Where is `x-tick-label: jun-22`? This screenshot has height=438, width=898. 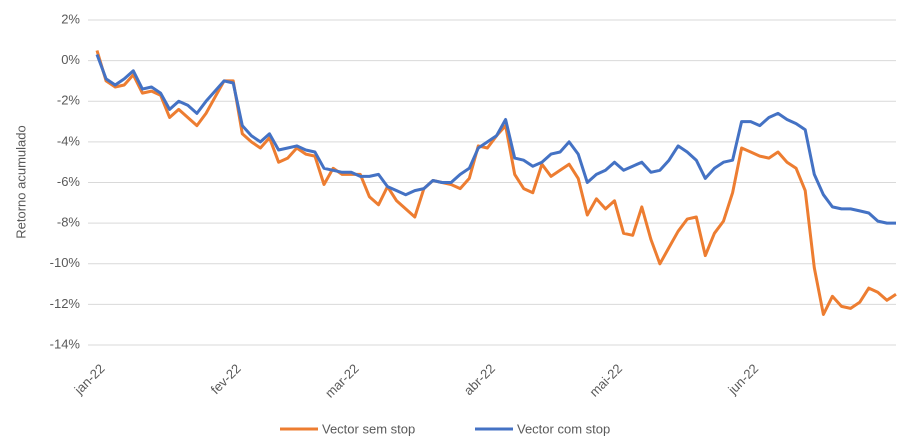 x-tick-label: jun-22 is located at coordinates (742, 379).